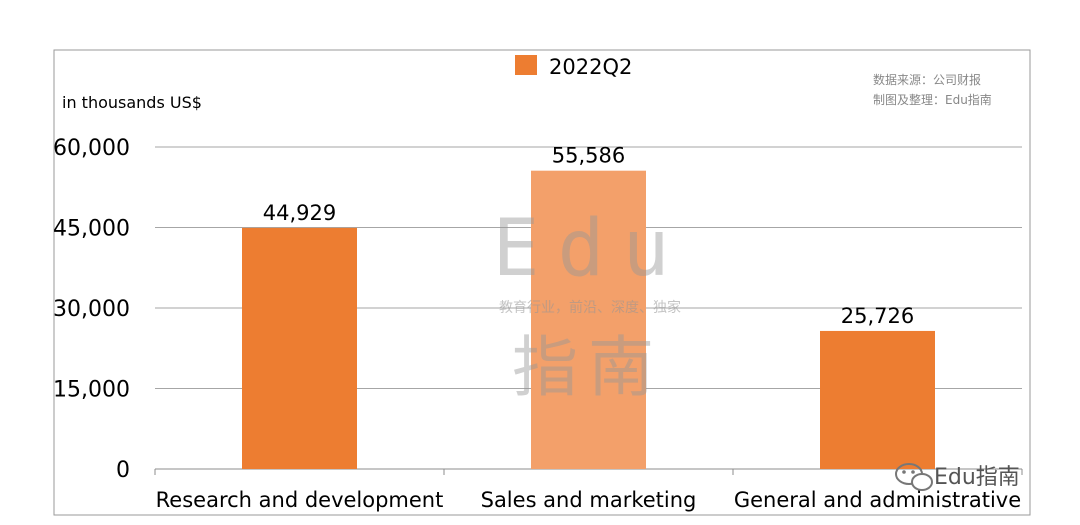 This screenshot has width=1080, height=525. Describe the element at coordinates (300, 500) in the screenshot. I see `category-label: Research and development` at that location.